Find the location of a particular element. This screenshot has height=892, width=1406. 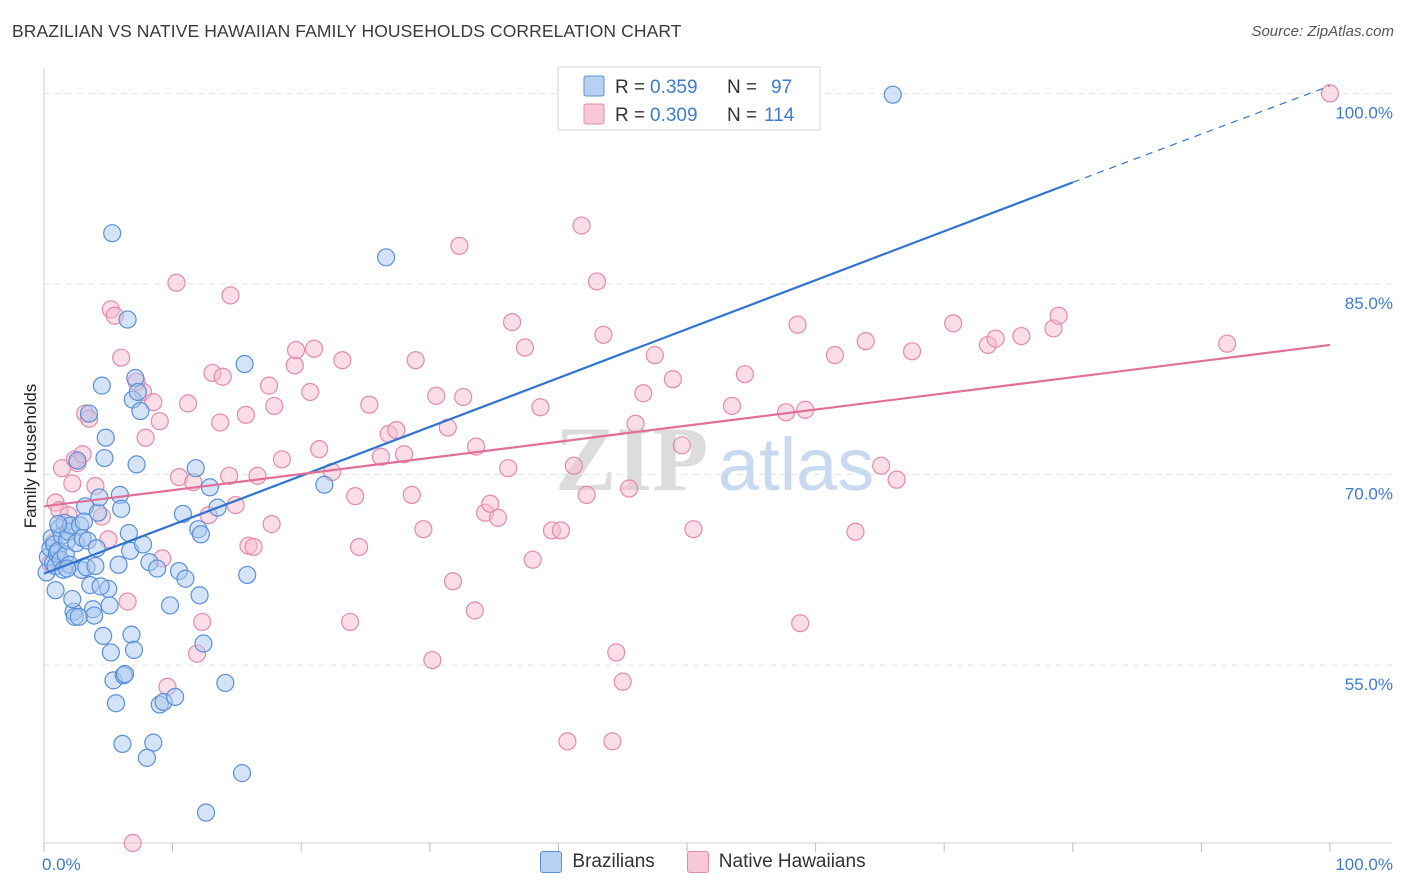

bottom-legend: Brazilians Native Hawaiians is located at coordinates (703, 862).